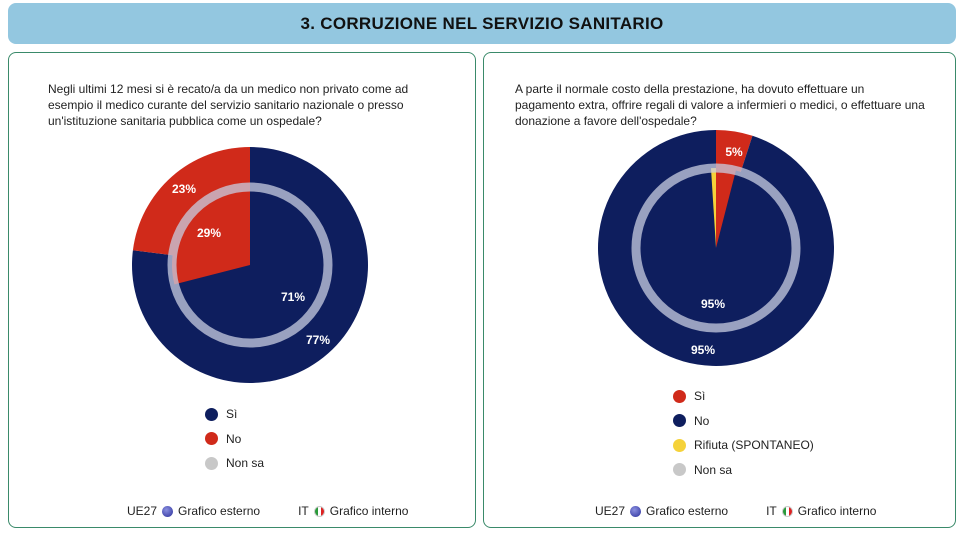 This screenshot has width=968, height=533. Describe the element at coordinates (734, 152) in the screenshot. I see `label-outer-si: 5%` at that location.